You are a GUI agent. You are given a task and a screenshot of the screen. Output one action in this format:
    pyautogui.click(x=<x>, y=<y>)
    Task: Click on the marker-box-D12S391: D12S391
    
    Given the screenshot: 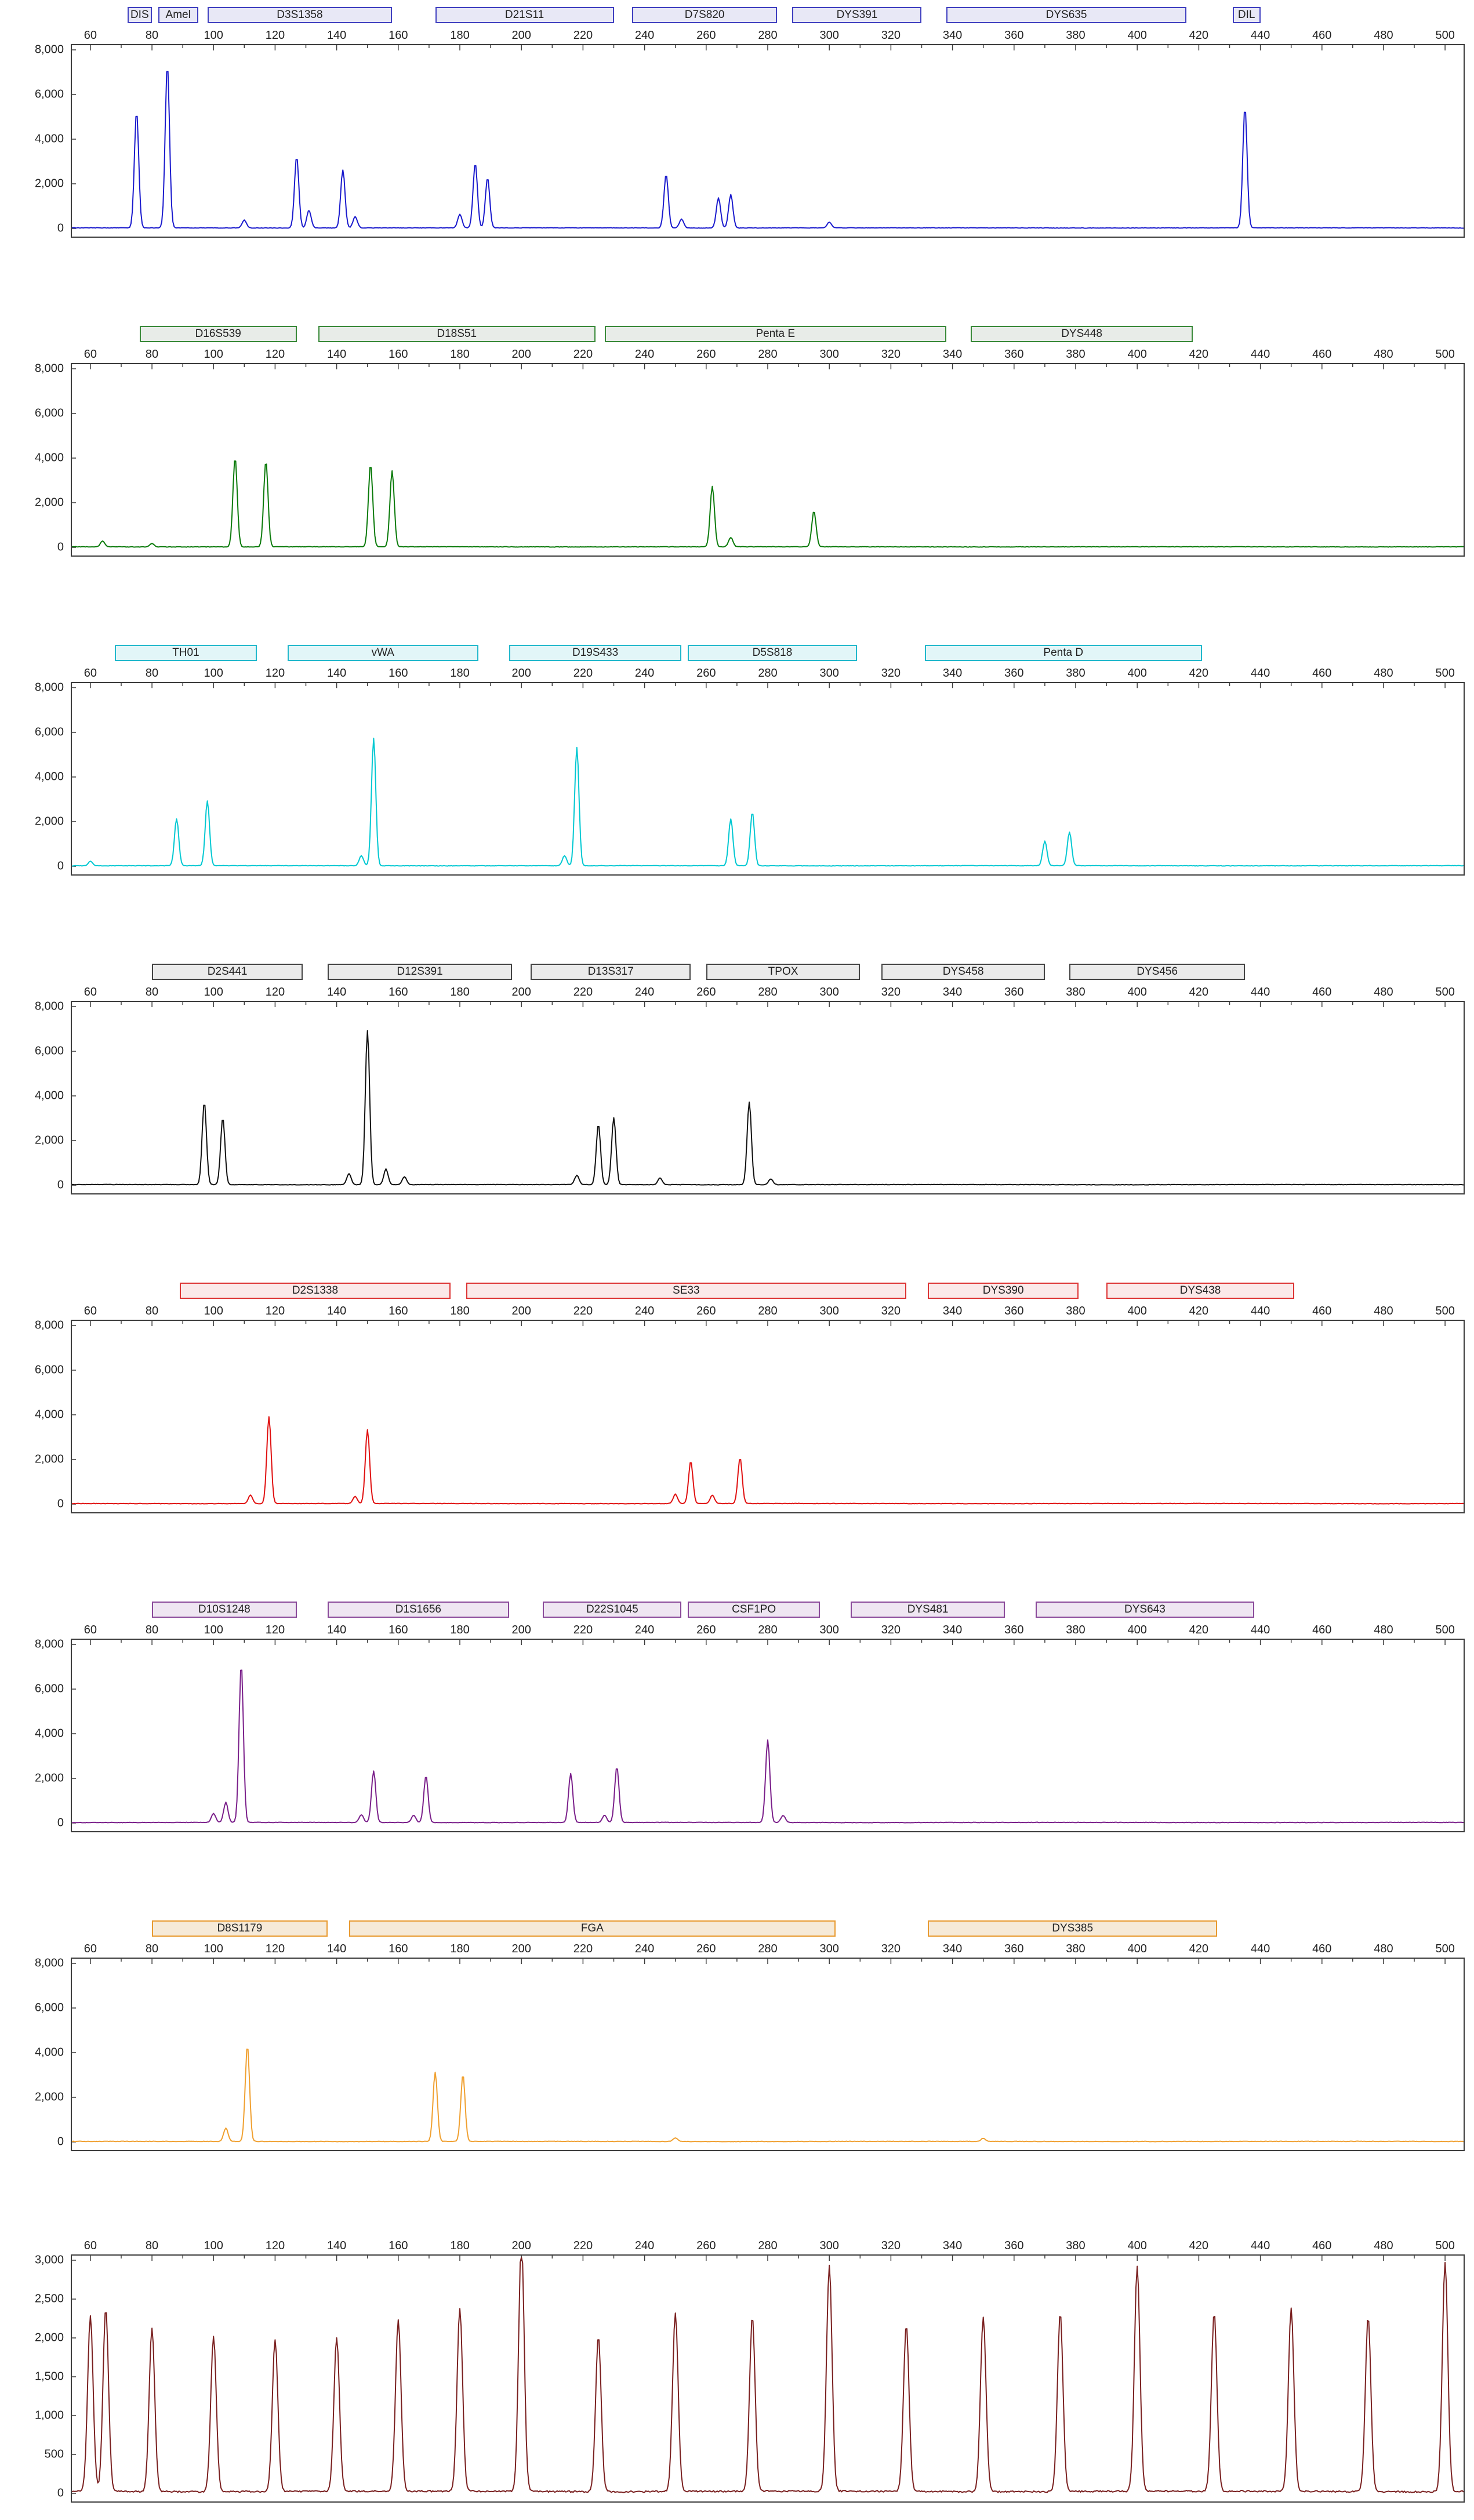 What is the action you would take?
    pyautogui.click(x=420, y=972)
    